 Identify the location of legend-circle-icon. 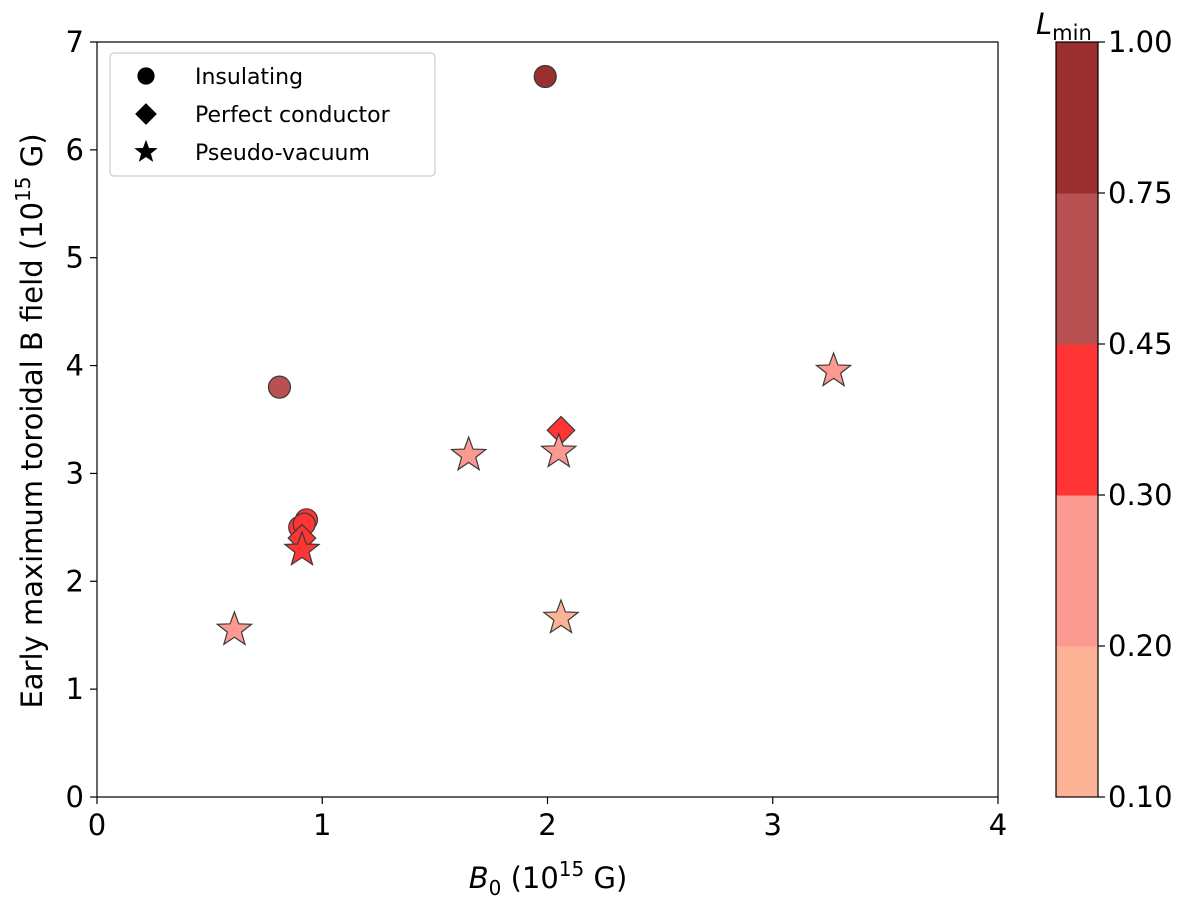
(146, 76).